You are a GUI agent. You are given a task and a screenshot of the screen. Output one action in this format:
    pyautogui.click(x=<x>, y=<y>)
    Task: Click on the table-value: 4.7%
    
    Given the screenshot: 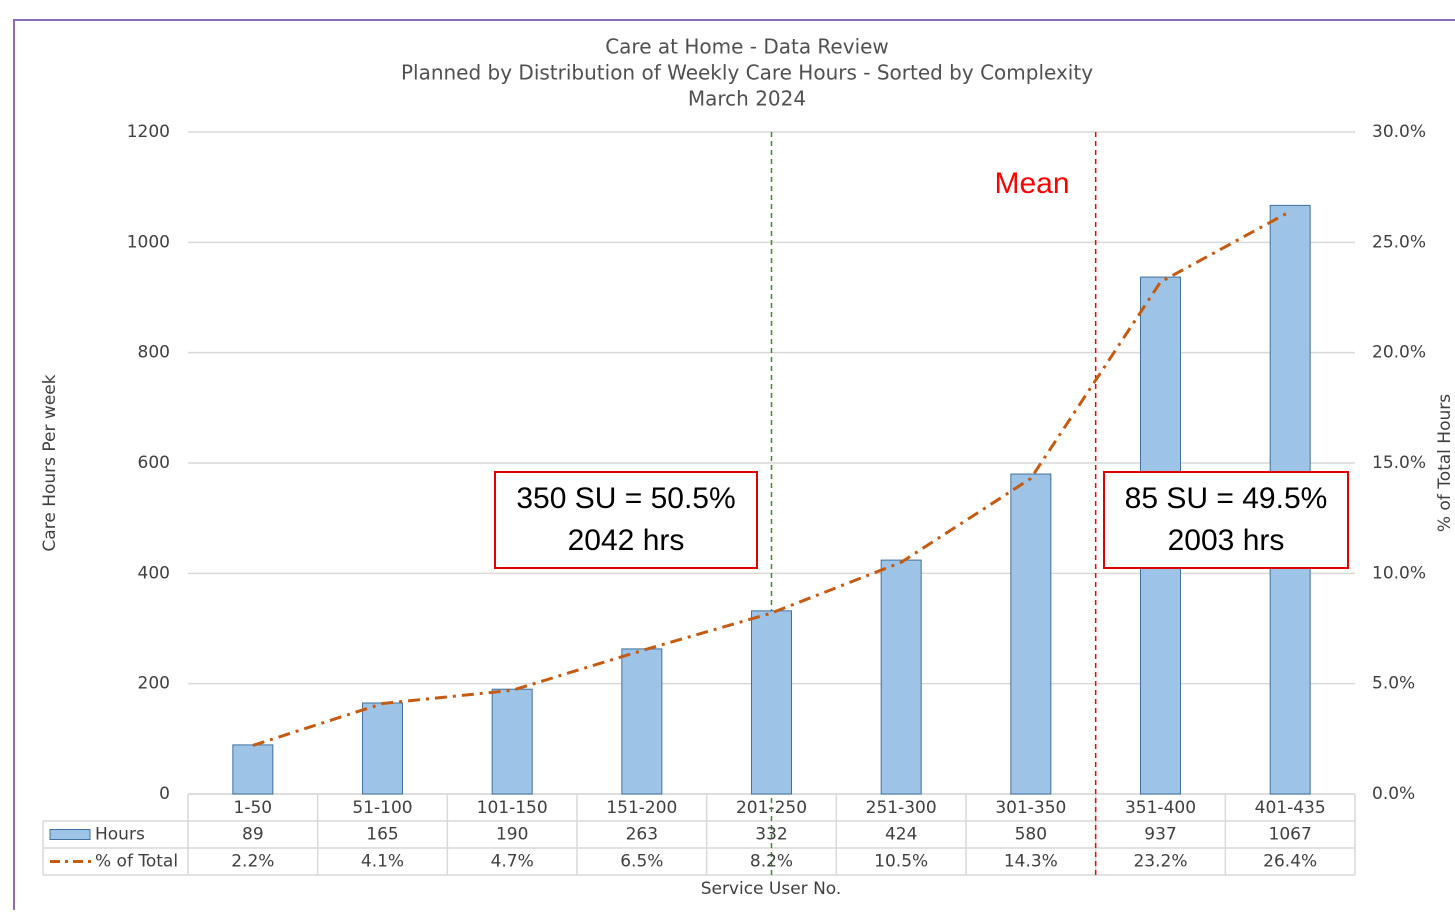 What is the action you would take?
    pyautogui.click(x=512, y=862)
    